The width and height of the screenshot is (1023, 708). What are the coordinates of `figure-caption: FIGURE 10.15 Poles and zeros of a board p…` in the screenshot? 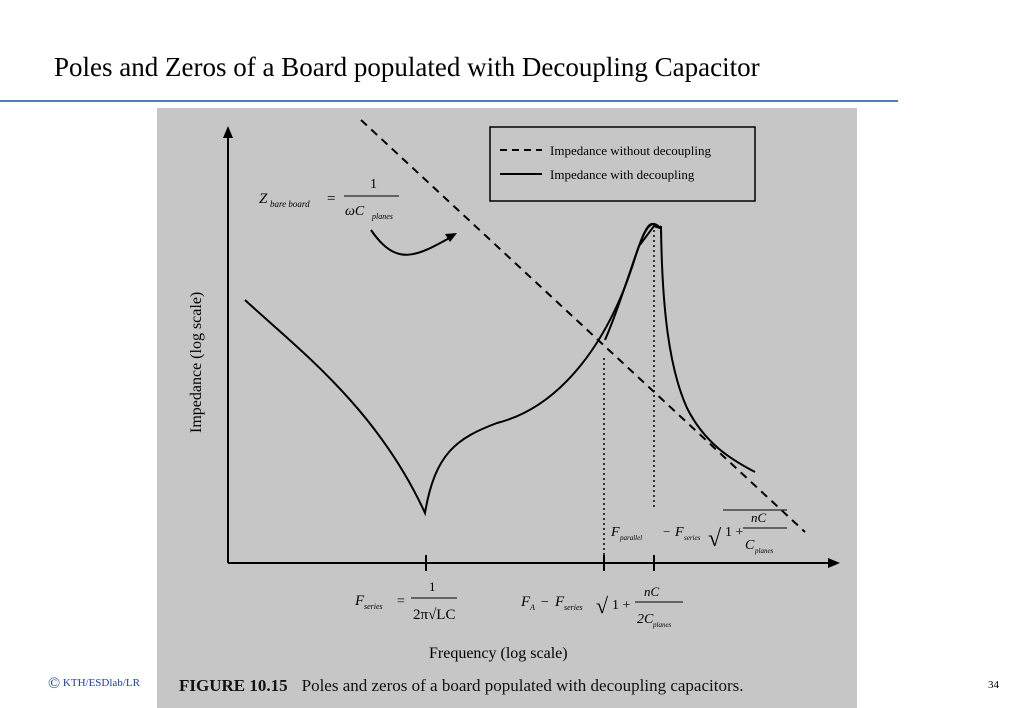 It's located at (461, 686).